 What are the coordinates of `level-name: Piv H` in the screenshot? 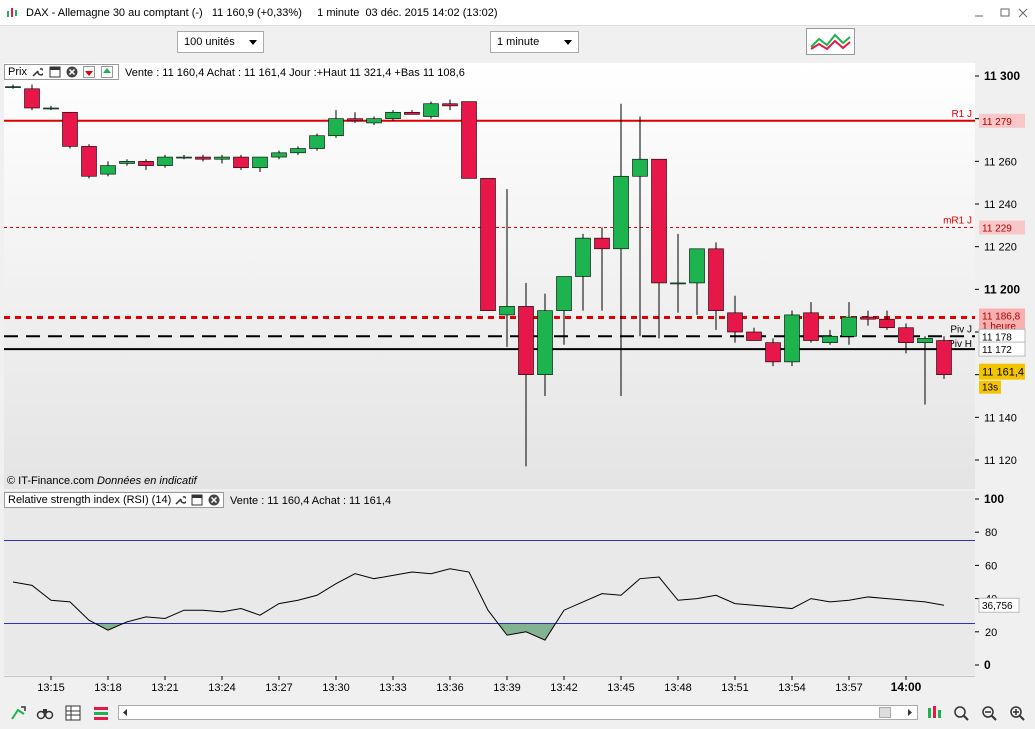 It's located at (960, 344).